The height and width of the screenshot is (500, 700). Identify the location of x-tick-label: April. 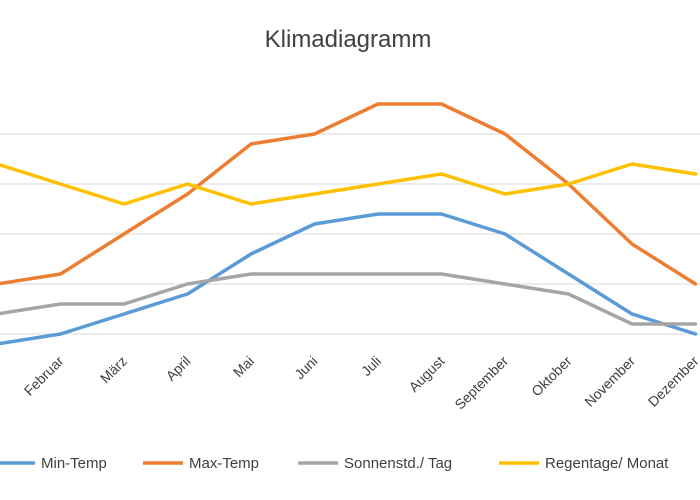
(177, 368).